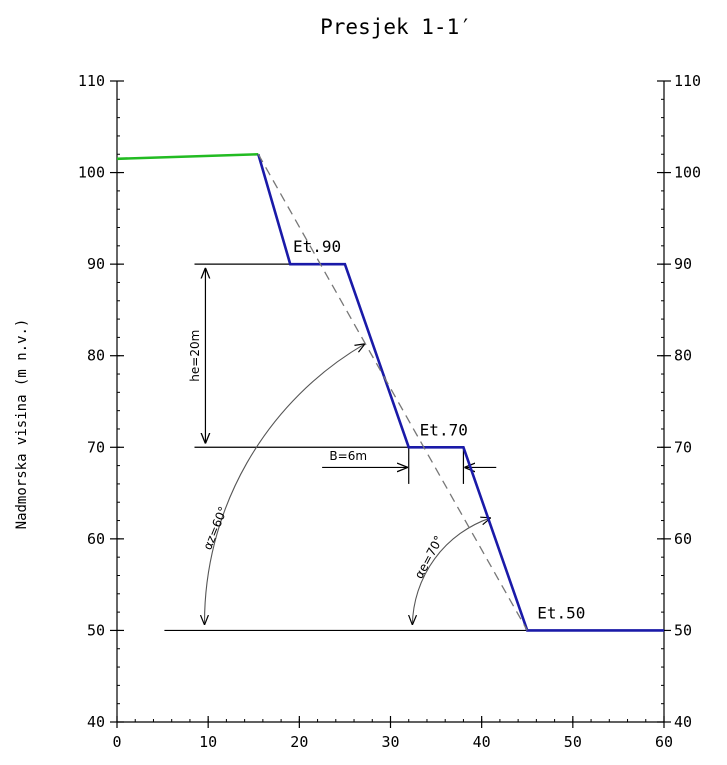  I want to click on y-tick-label-left: 40, so click(96, 722).